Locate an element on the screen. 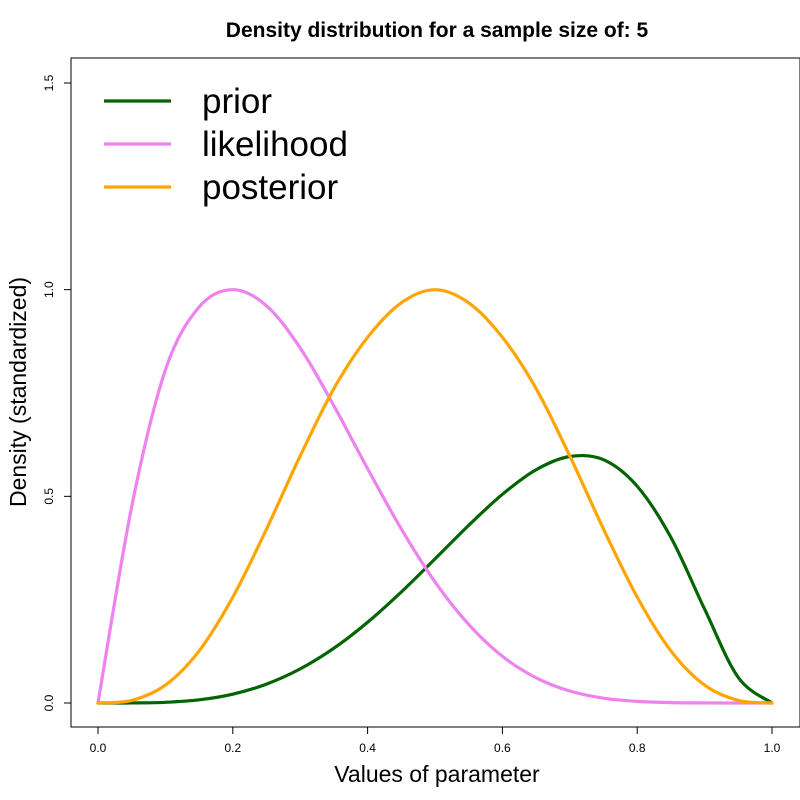 Image resolution: width=800 pixels, height=800 pixels. y-tick-label: 1.5 is located at coordinates (49, 82).